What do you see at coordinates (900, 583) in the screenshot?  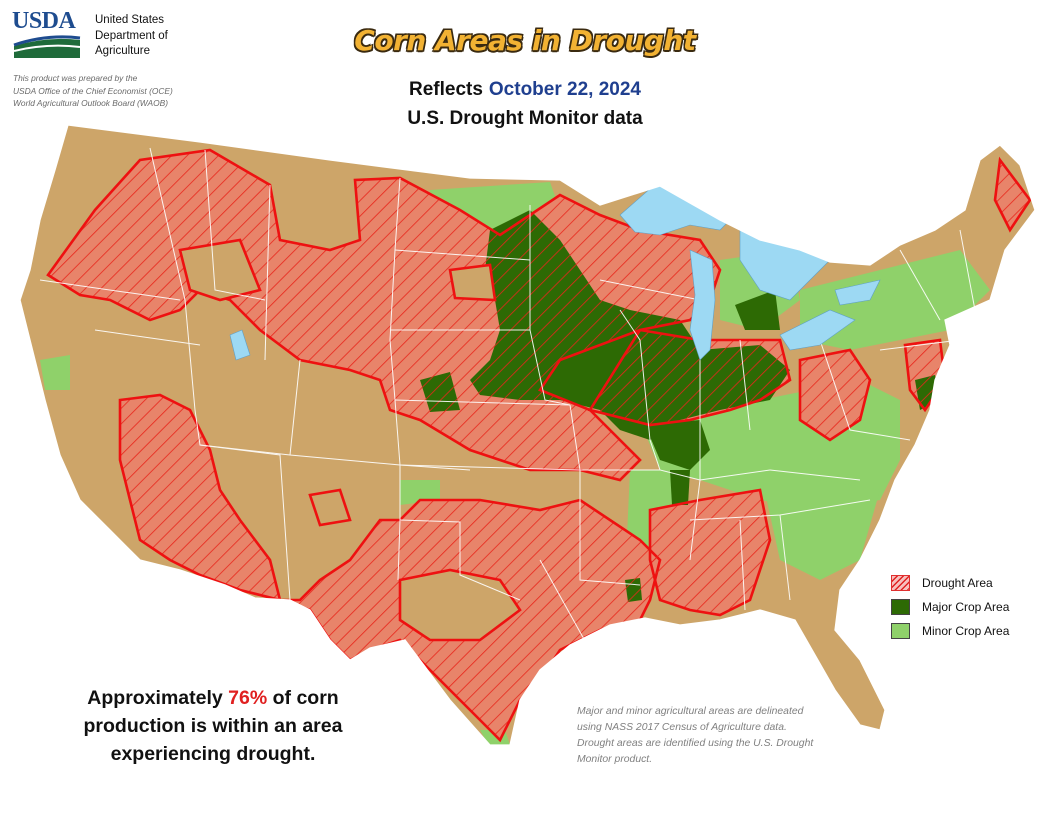 I see `drought-swatch` at bounding box center [900, 583].